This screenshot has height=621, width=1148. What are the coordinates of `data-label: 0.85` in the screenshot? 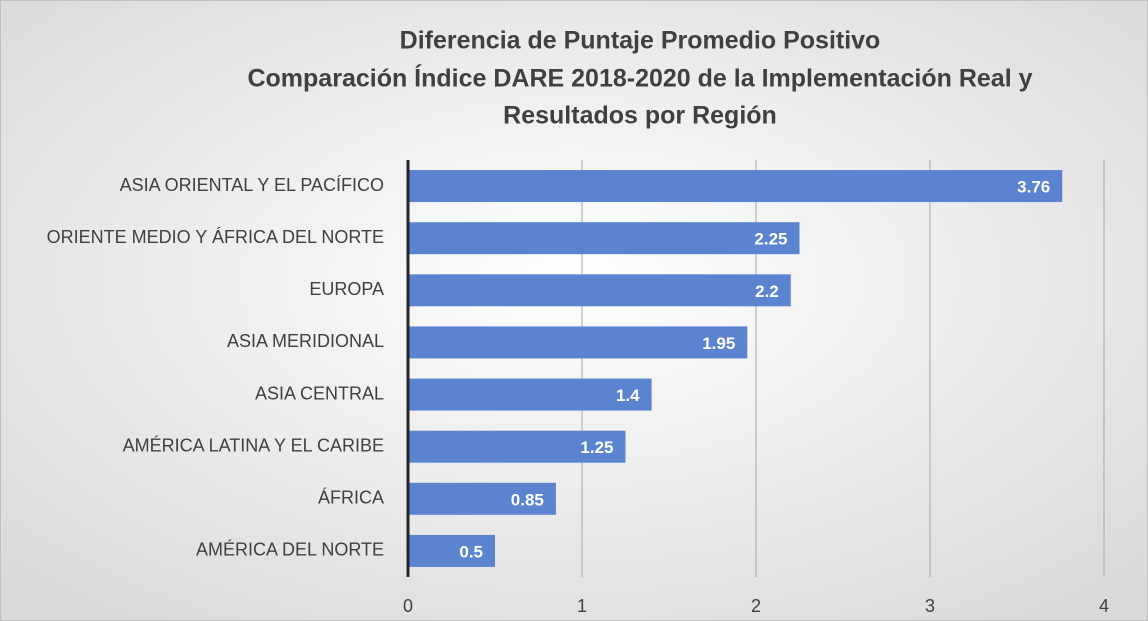 It's located at (527, 499).